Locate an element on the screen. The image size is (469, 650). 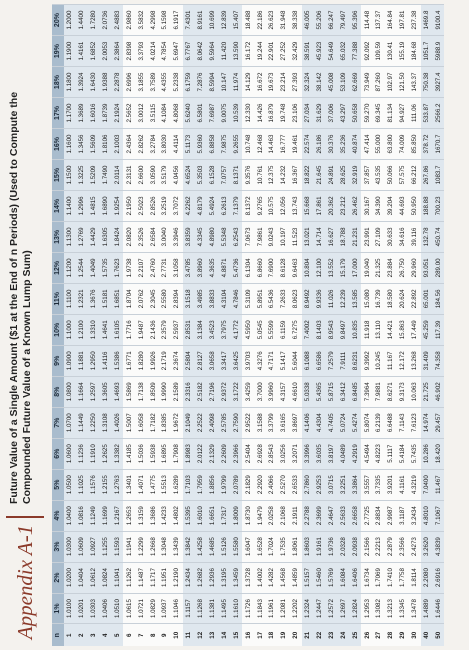
value-cell: 2.1950 is located at coordinates (129, 206).